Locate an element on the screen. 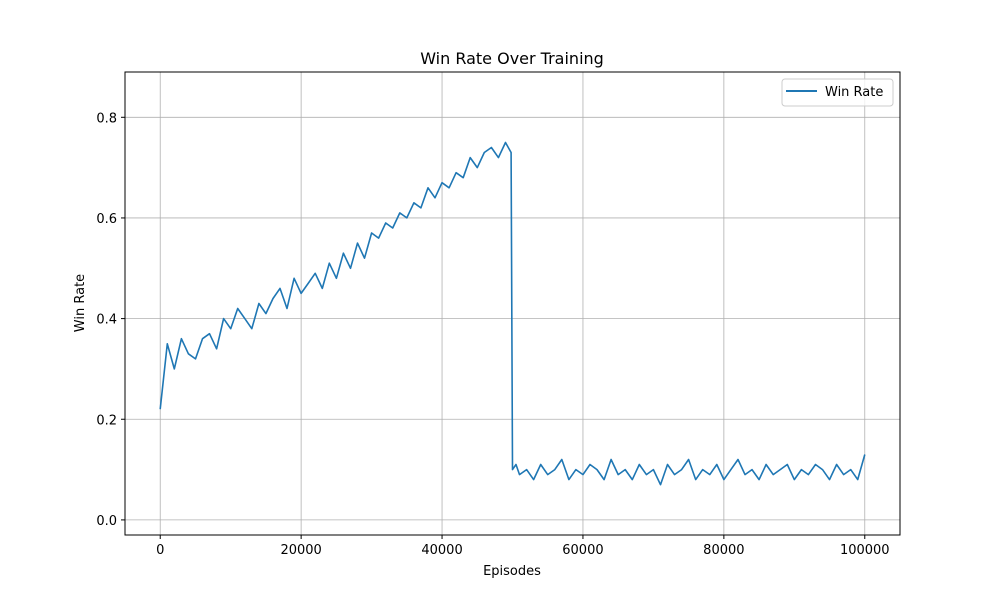  legend-box is located at coordinates (837, 92).